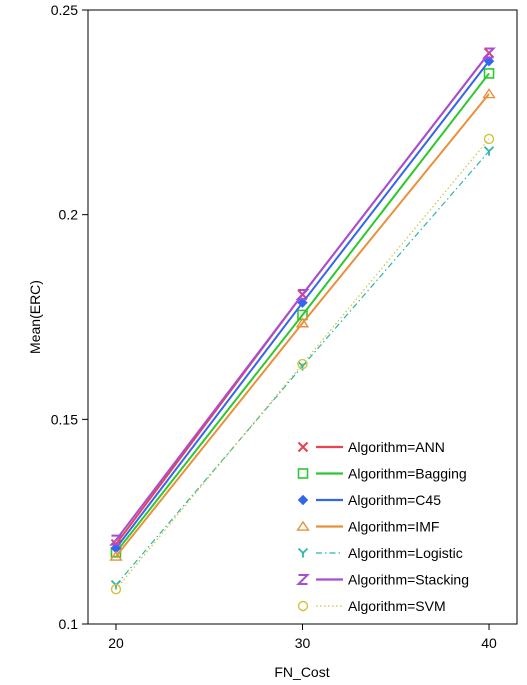  I want to click on legend-label: Algorithm=Stacking, so click(408, 580).